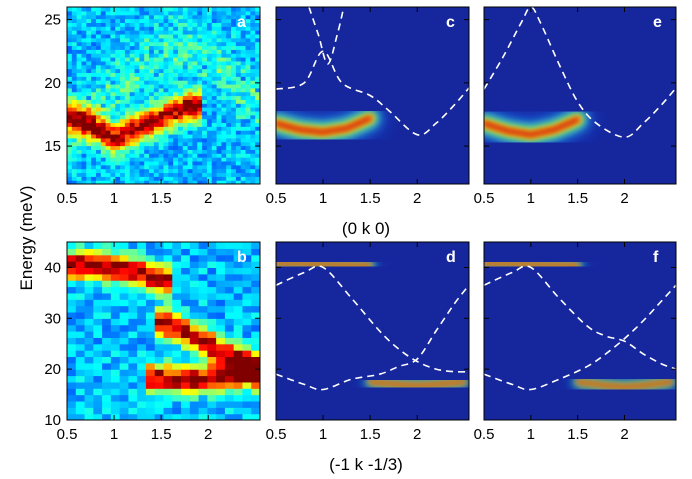  Describe the element at coordinates (52, 83) in the screenshot. I see `panel-a-ytick-label: 20` at that location.